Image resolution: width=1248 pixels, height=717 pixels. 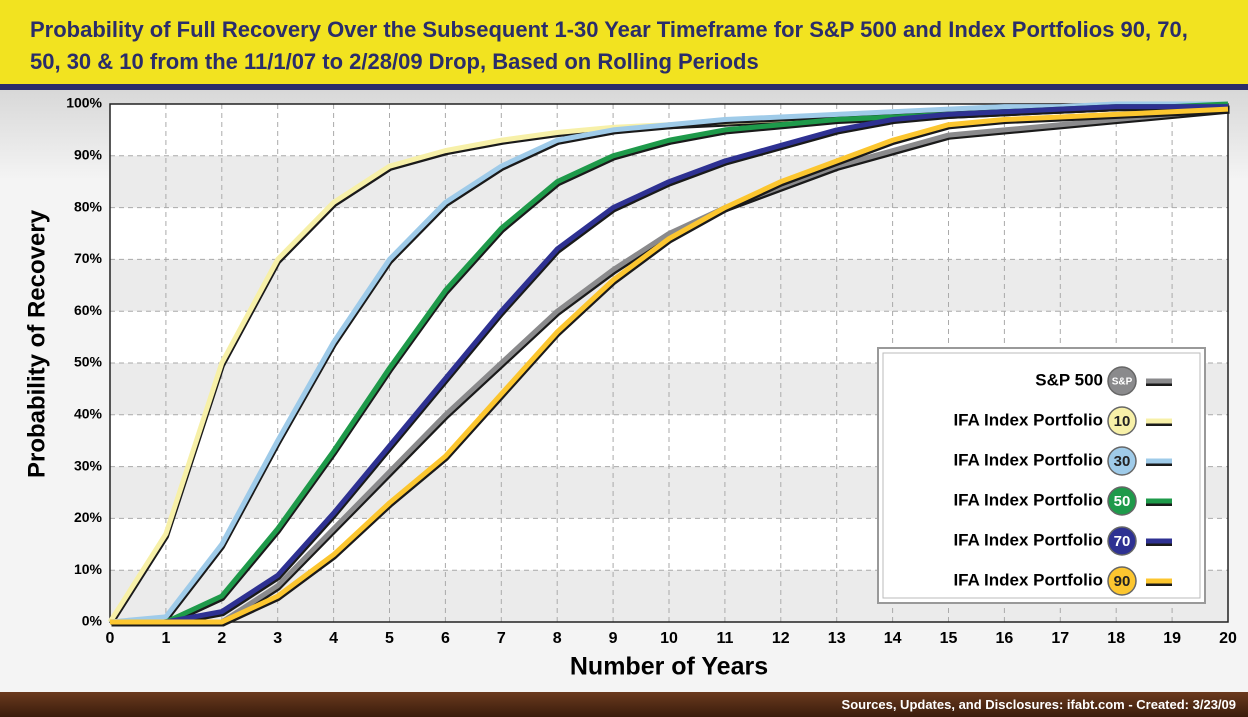 I want to click on legend-badge-label: 30, so click(x=1122, y=461).